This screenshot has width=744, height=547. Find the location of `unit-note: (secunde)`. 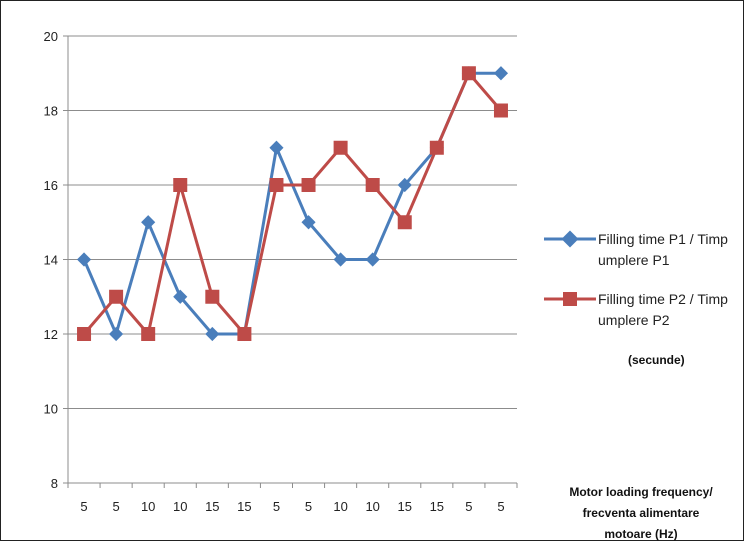

unit-note: (secunde) is located at coordinates (656, 360).